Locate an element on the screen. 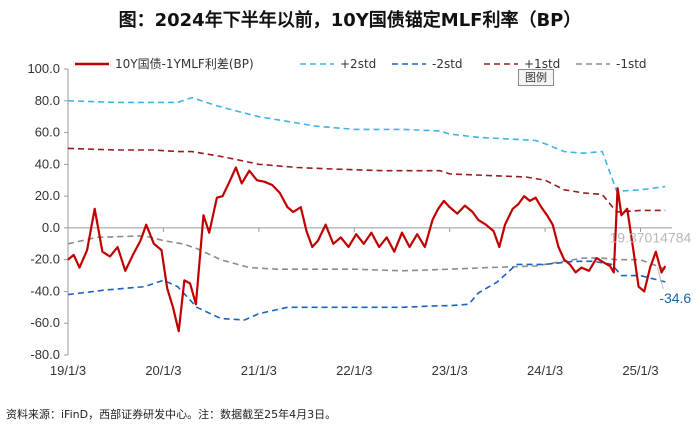 The width and height of the screenshot is (700, 429). y-tick-label: 80.0 is located at coordinates (47, 100).